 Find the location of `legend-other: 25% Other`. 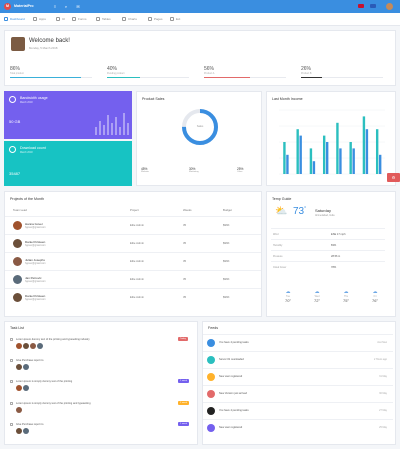

legend-other: 25% Other is located at coordinates (240, 170).